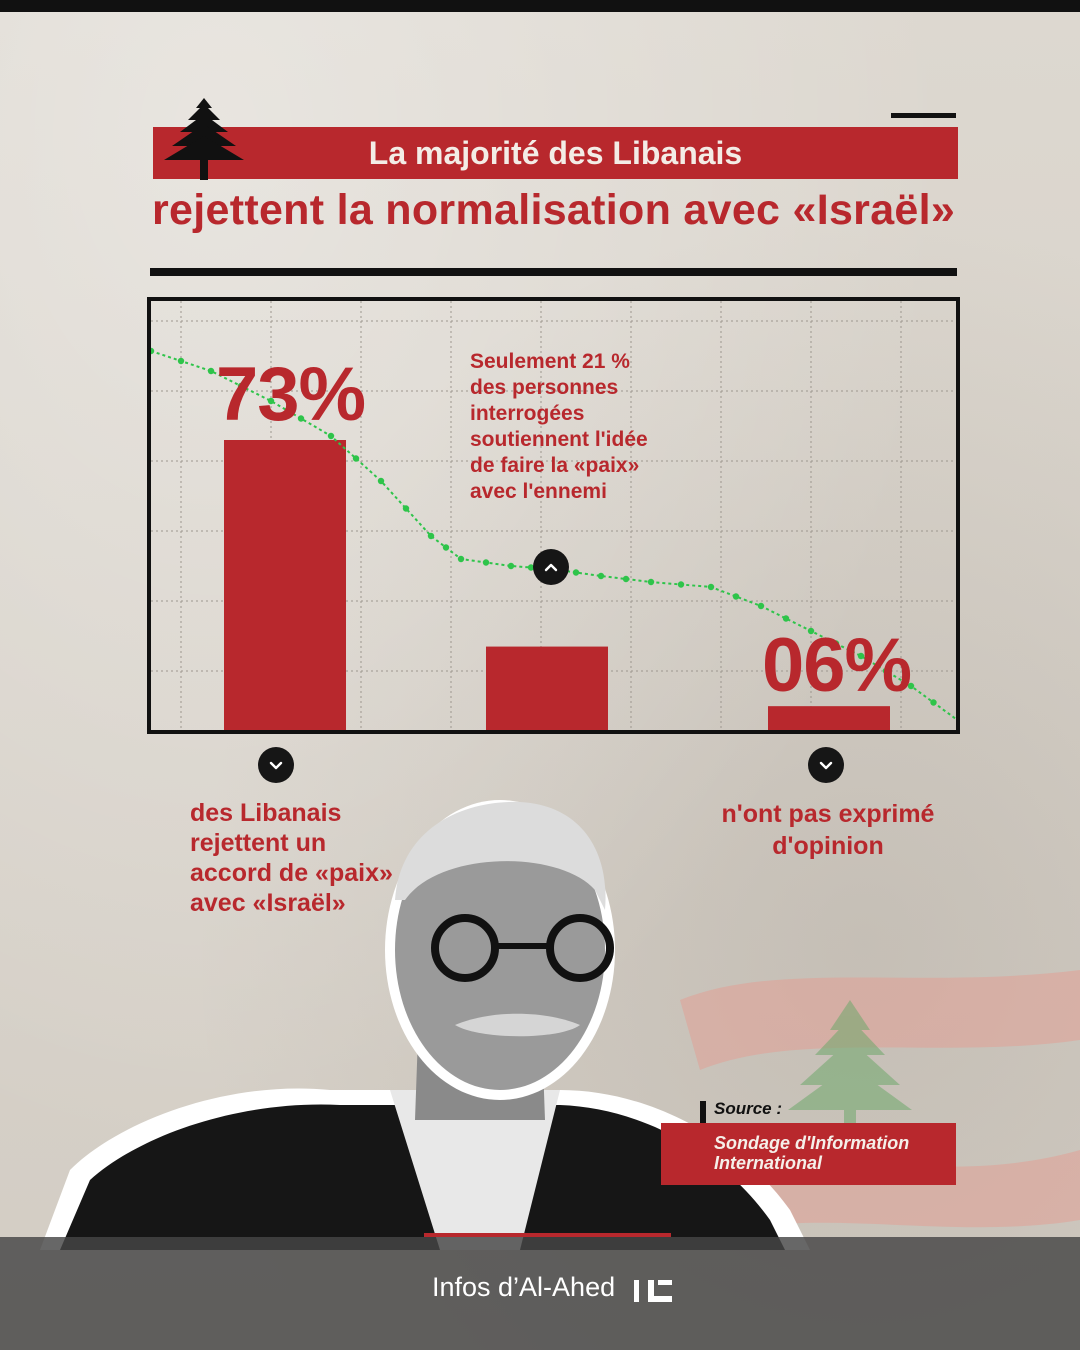 Image resolution: width=1080 pixels, height=1350 pixels. Describe the element at coordinates (291, 394) in the screenshot. I see `value-label-73: 73%` at that location.